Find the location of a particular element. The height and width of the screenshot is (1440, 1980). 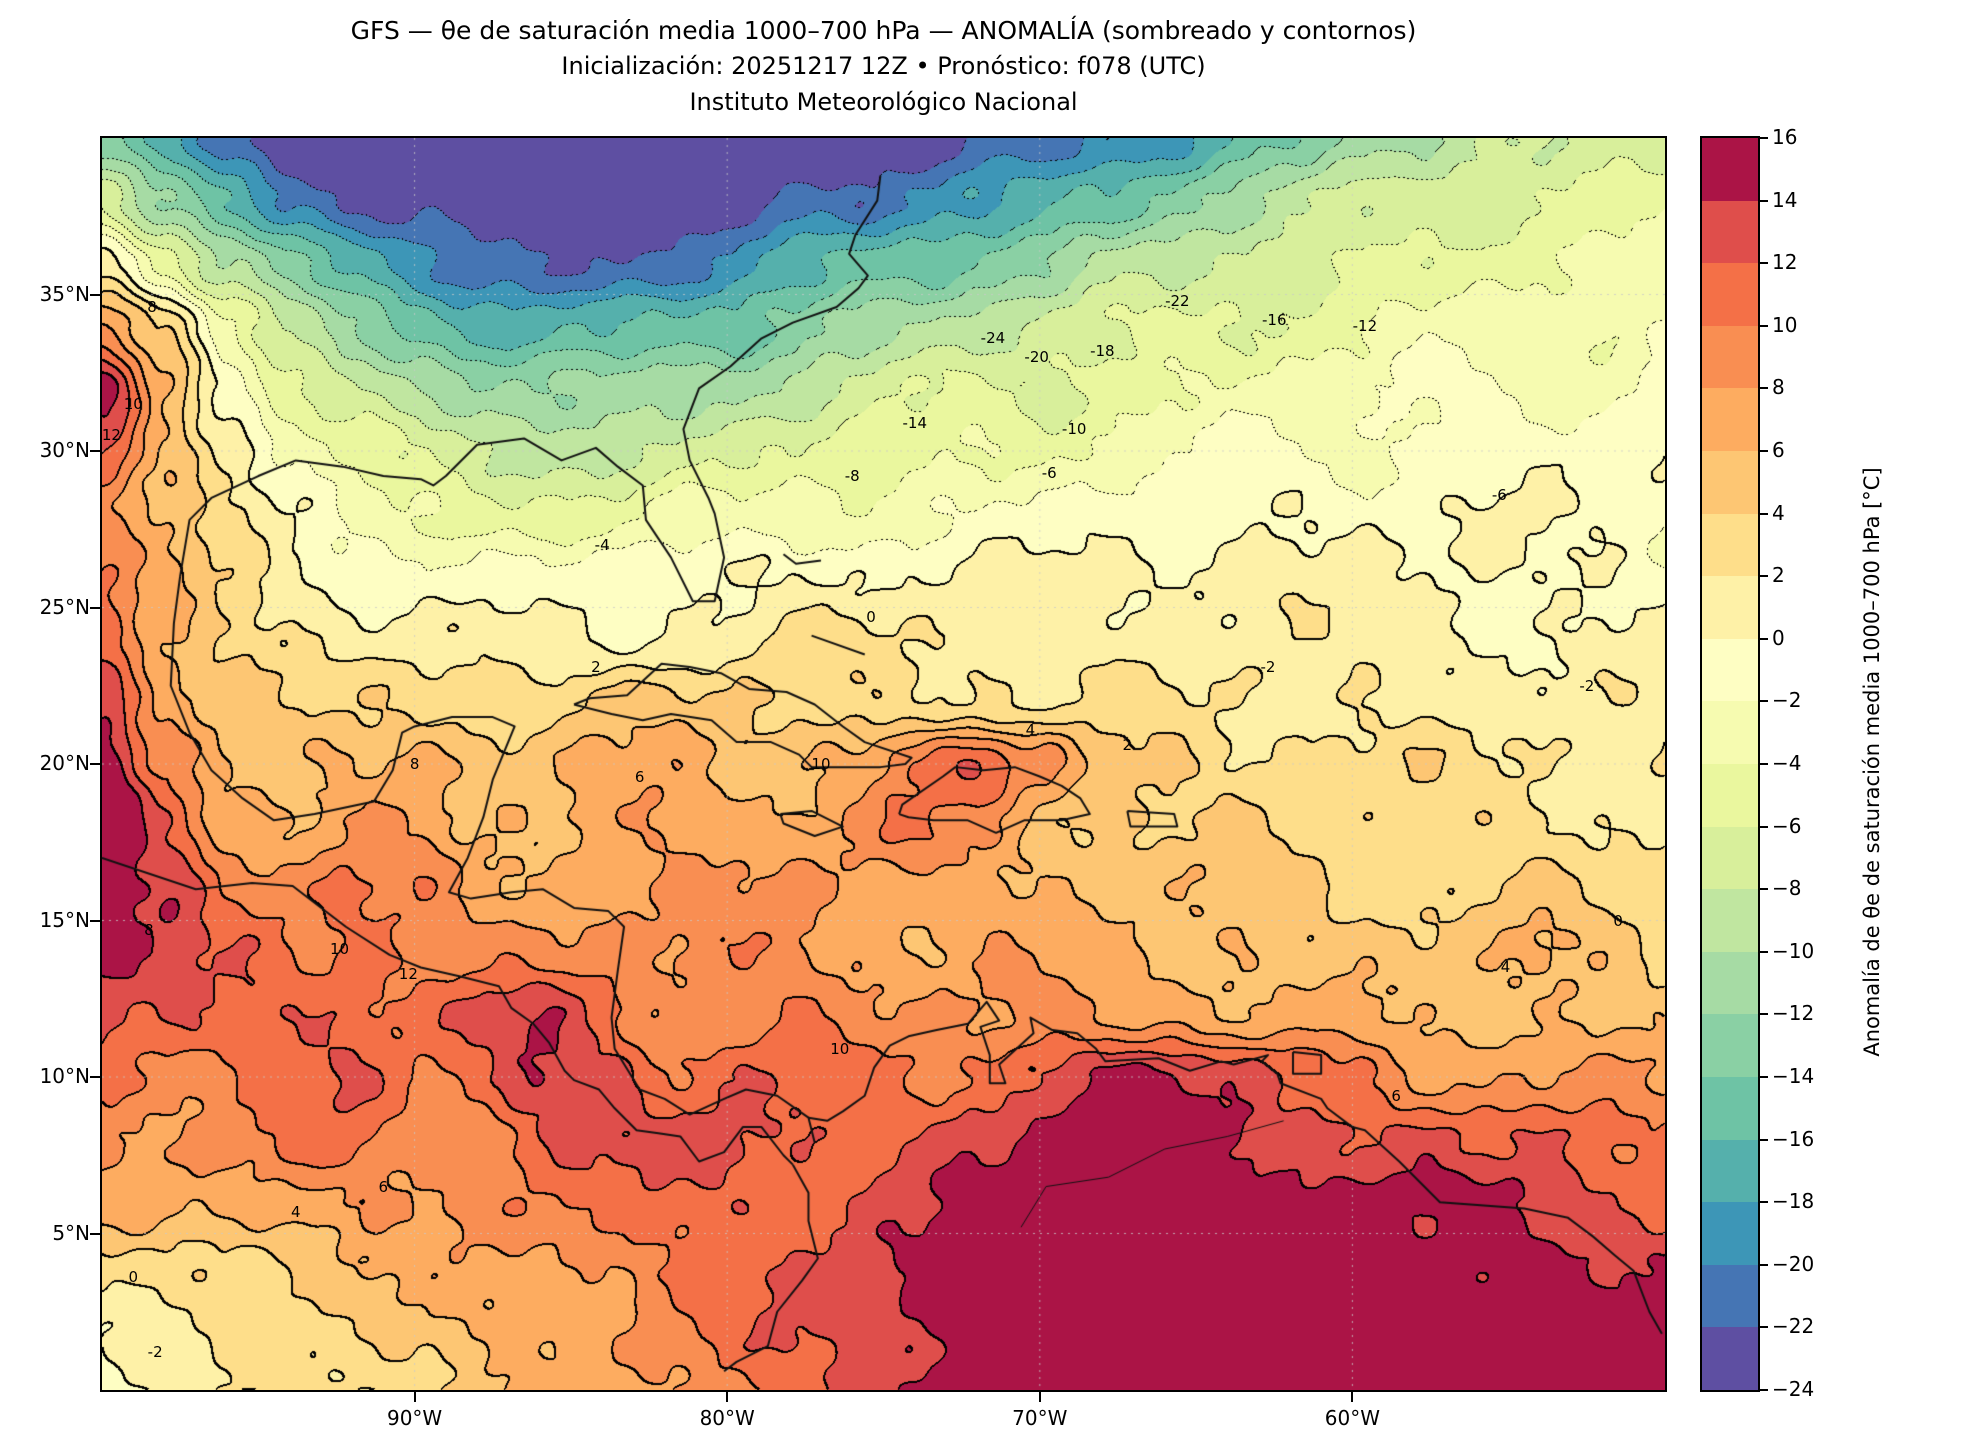

colorbar-tick-label: 14 is located at coordinates (1785, 199).